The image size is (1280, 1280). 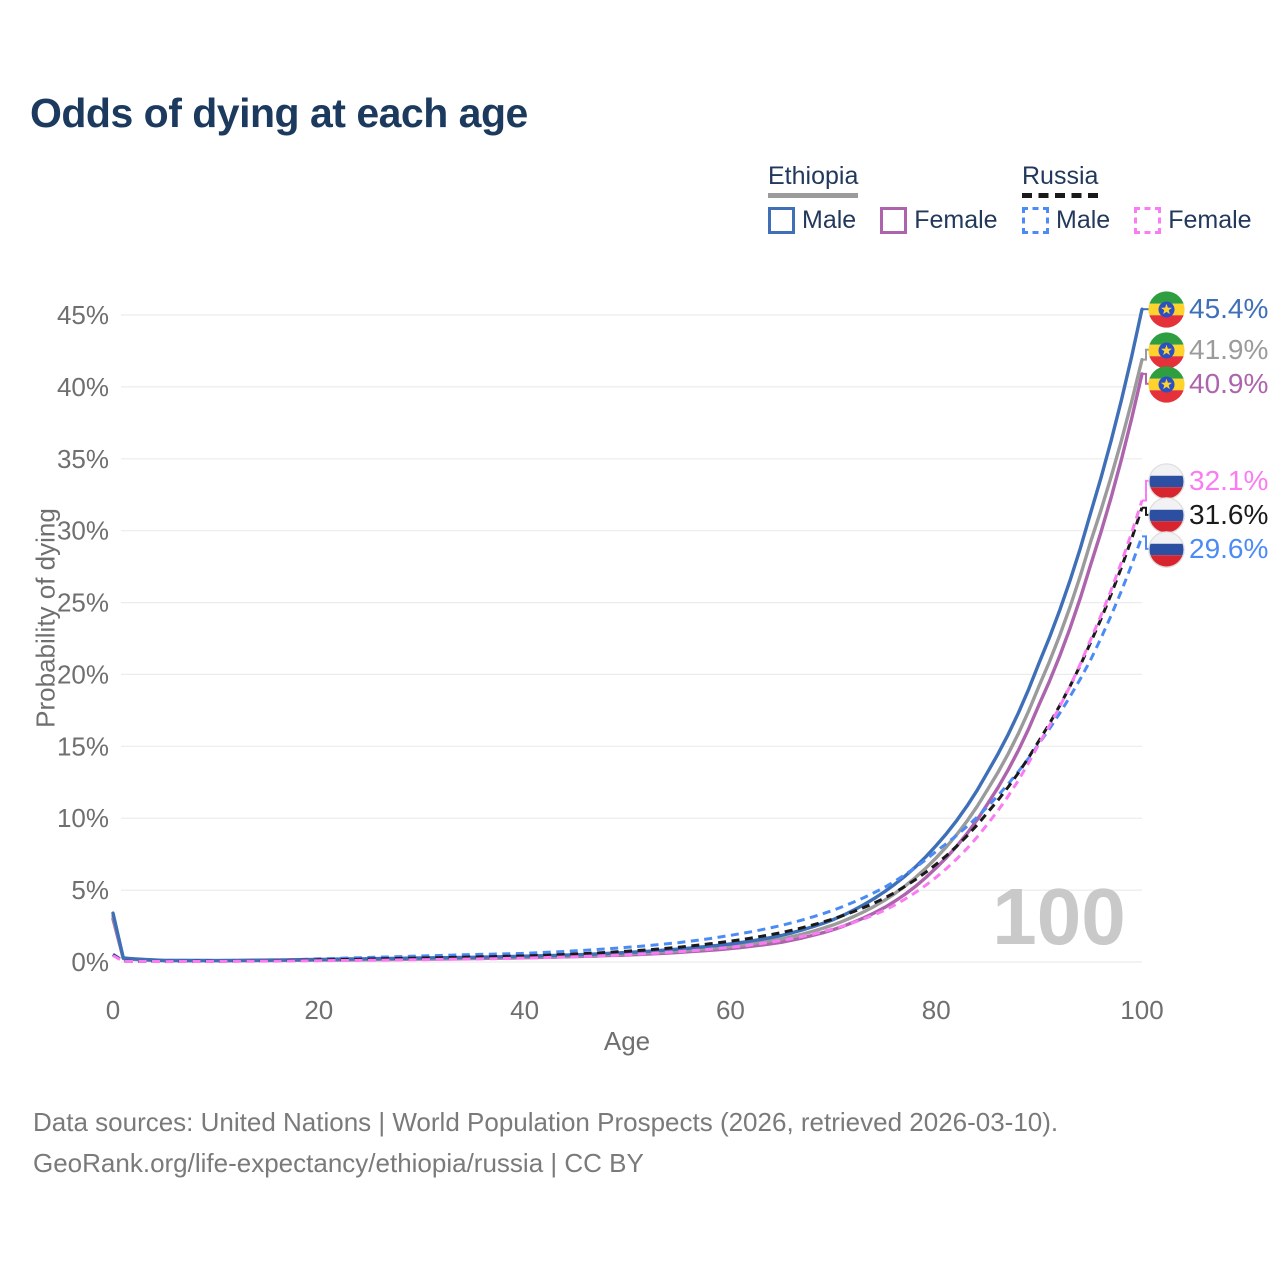 What do you see at coordinates (90, 962) in the screenshot?
I see `y-tick-label: 0%` at bounding box center [90, 962].